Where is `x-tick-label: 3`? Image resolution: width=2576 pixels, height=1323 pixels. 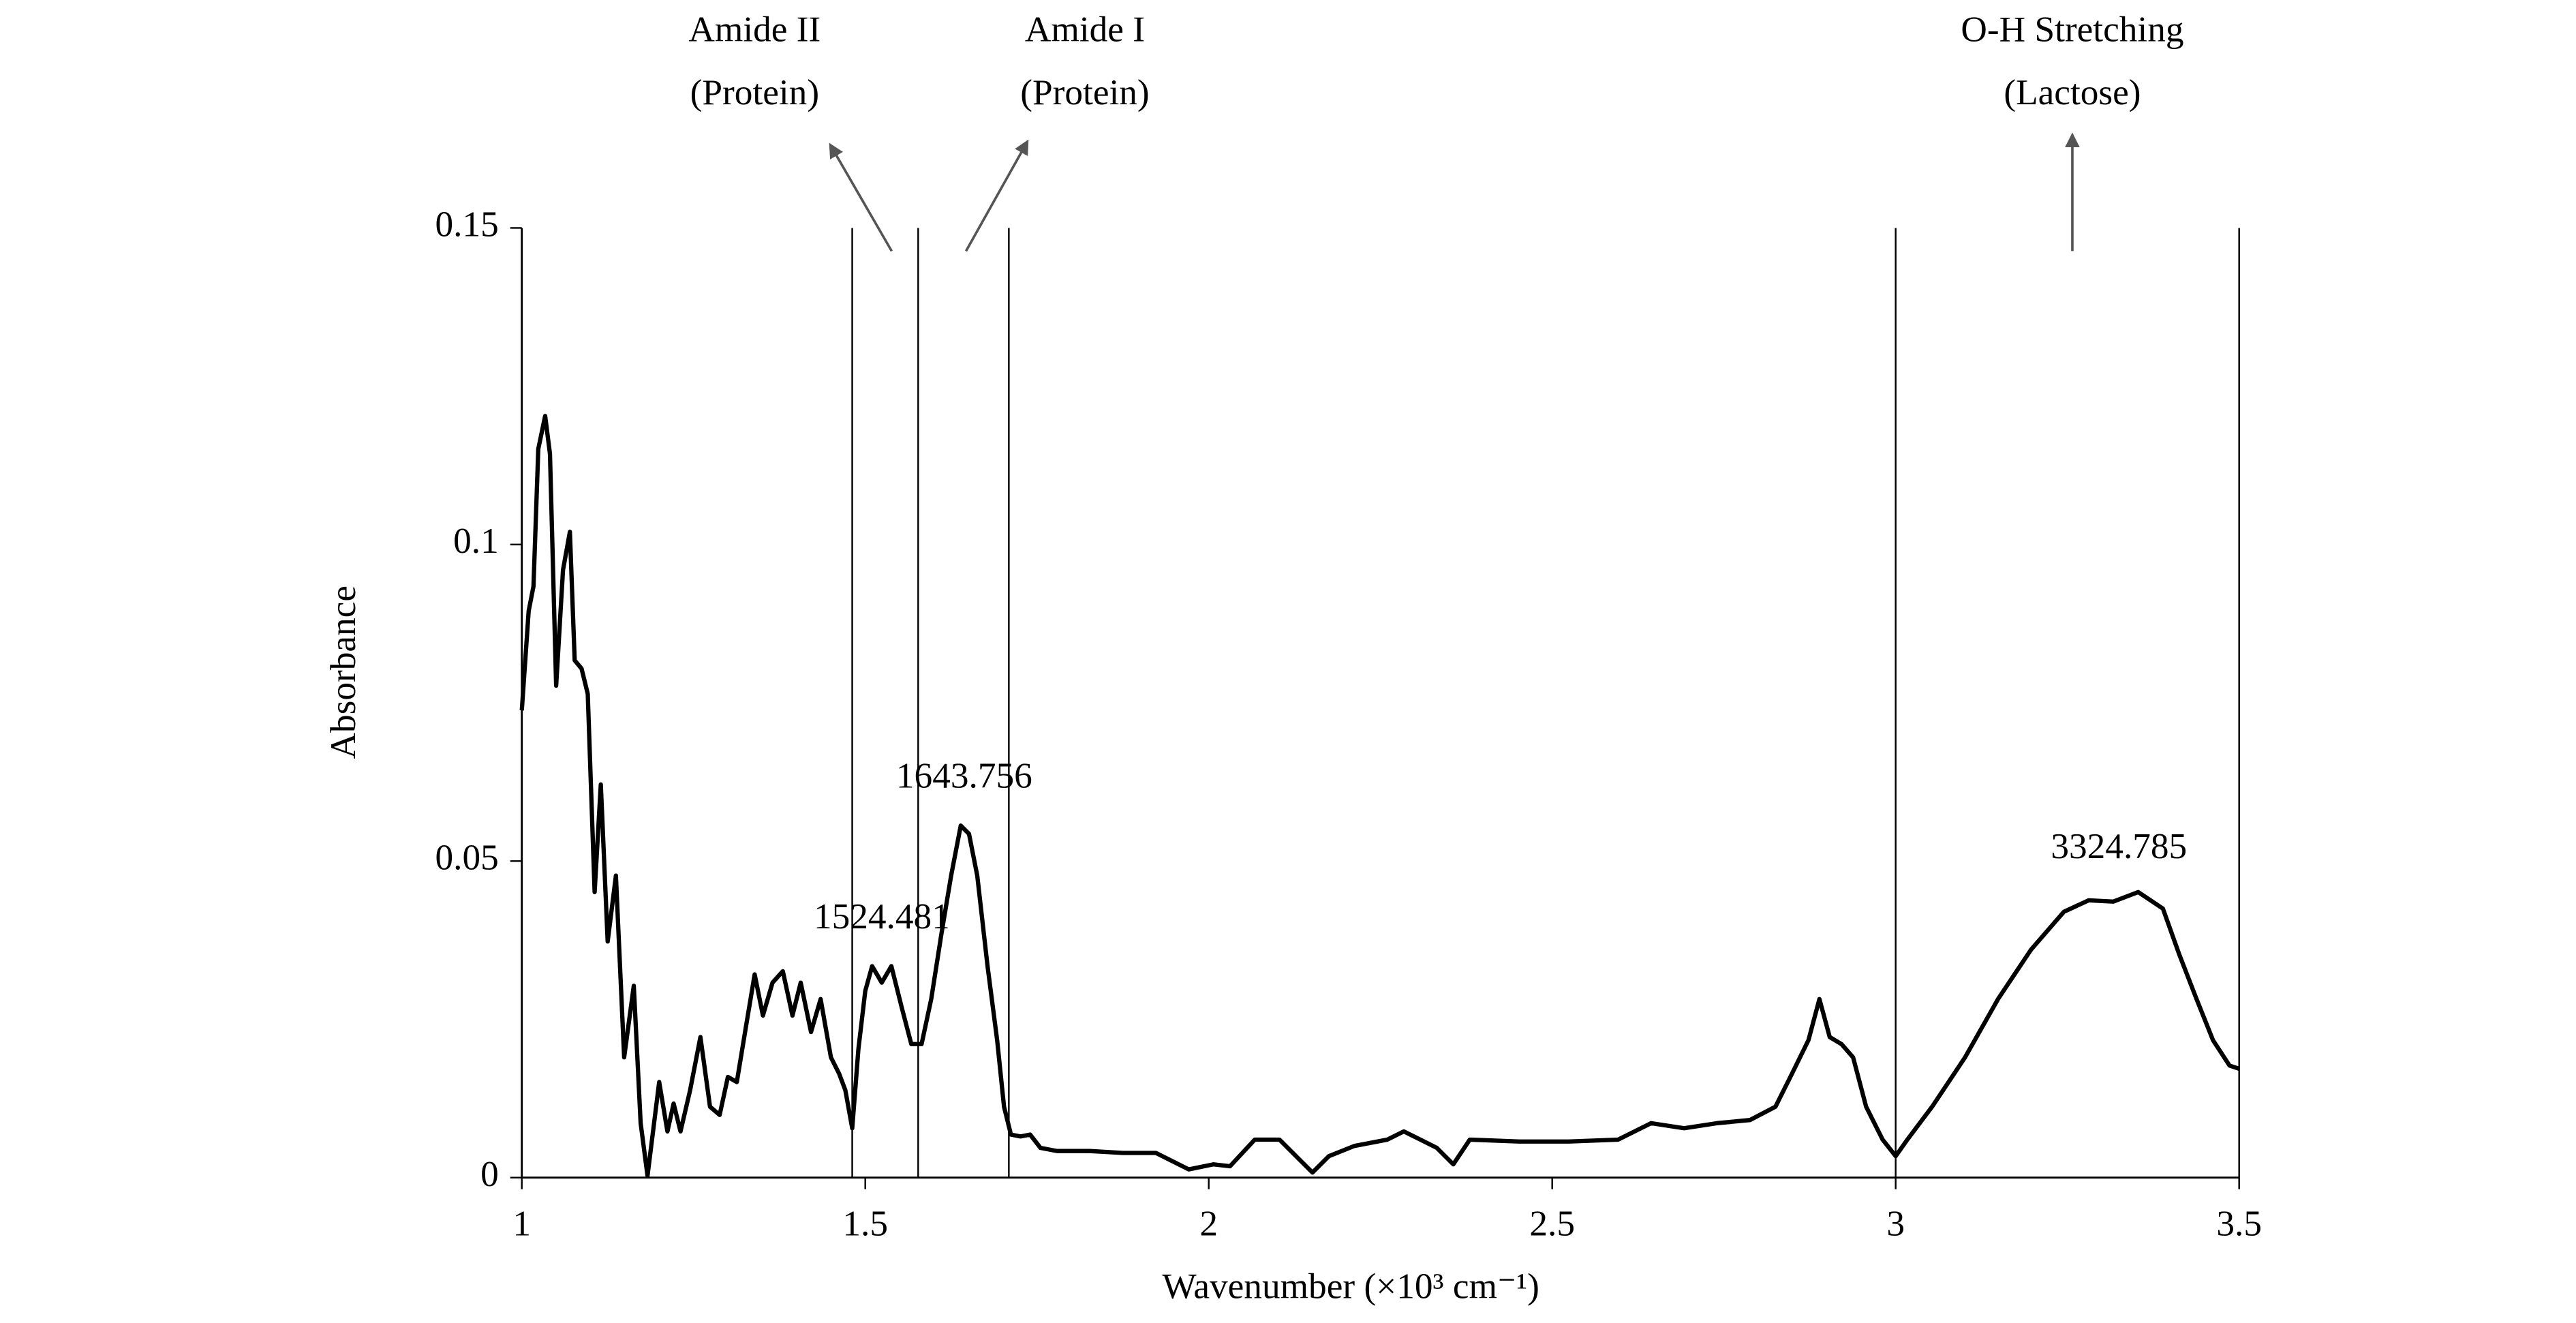
x-tick-label: 3 is located at coordinates (1895, 1224).